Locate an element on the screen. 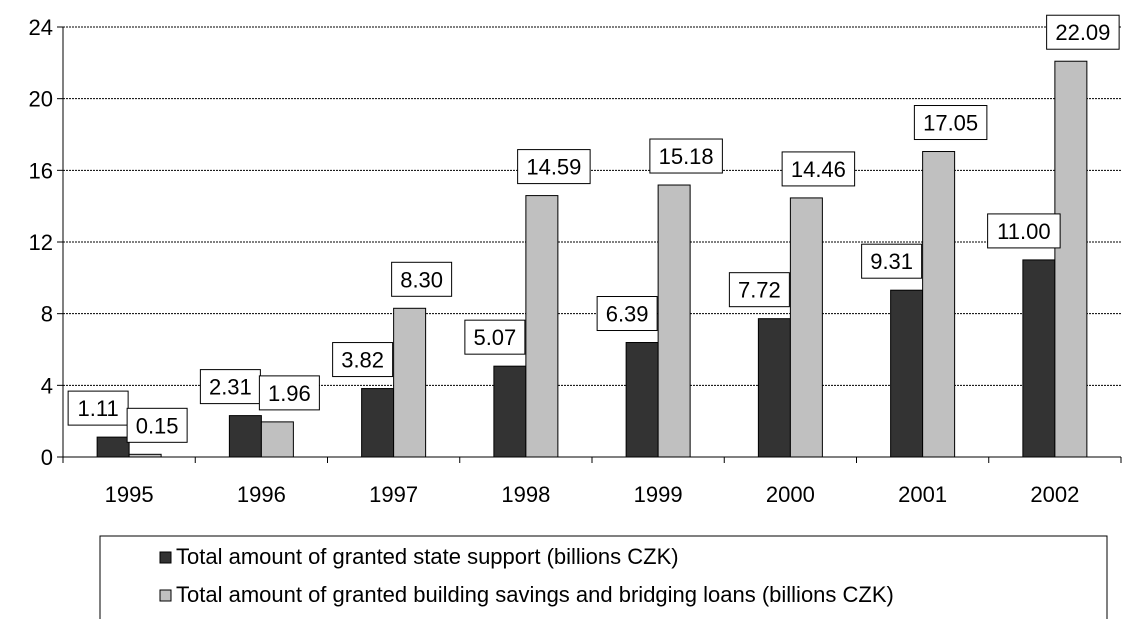 The height and width of the screenshot is (619, 1133). data-label: 9.31 is located at coordinates (891, 261).